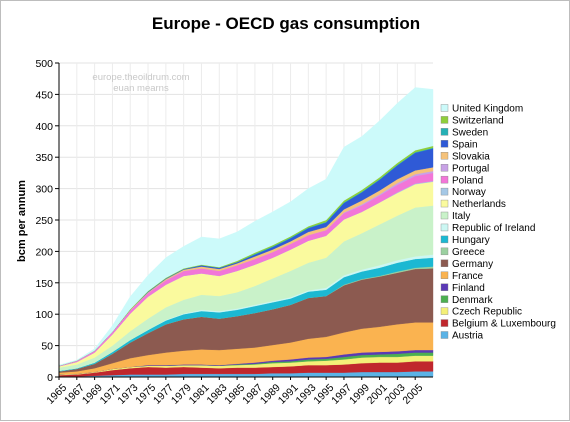 The width and height of the screenshot is (570, 422). I want to click on chart-title: Europe - OECD gas consumption, so click(286, 23).